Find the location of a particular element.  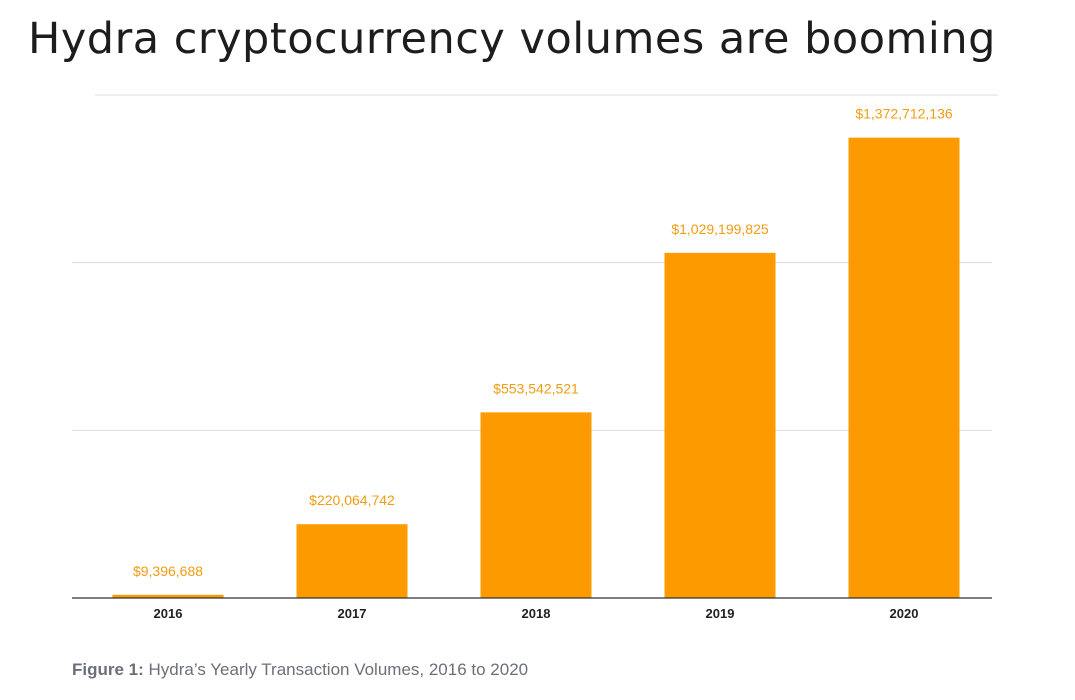

bar-2019 is located at coordinates (720, 425).